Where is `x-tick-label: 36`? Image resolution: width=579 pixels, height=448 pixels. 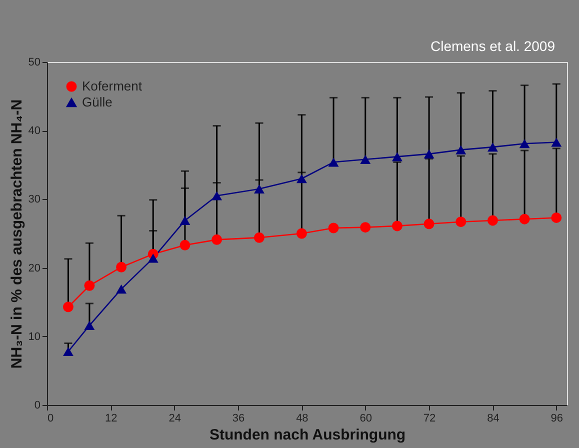 x-tick-label: 36 is located at coordinates (238, 418).